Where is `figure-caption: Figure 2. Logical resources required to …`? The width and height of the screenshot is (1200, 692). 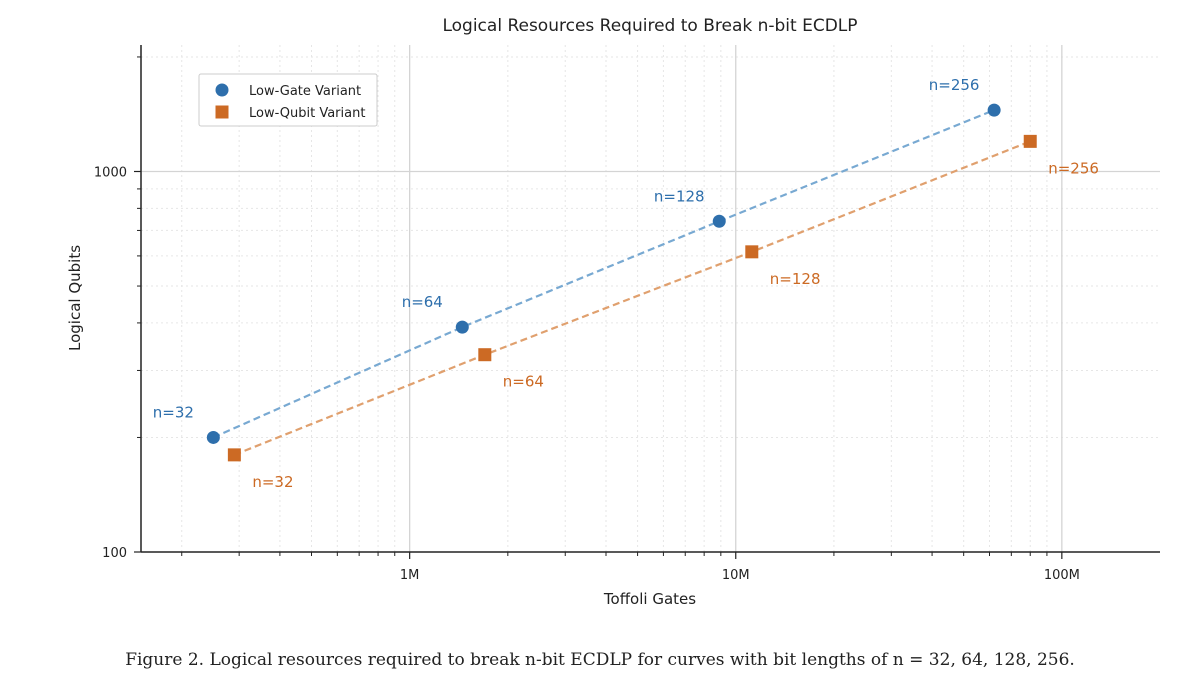
figure-caption: Figure 2. Logical resources required to … is located at coordinates (600, 660).